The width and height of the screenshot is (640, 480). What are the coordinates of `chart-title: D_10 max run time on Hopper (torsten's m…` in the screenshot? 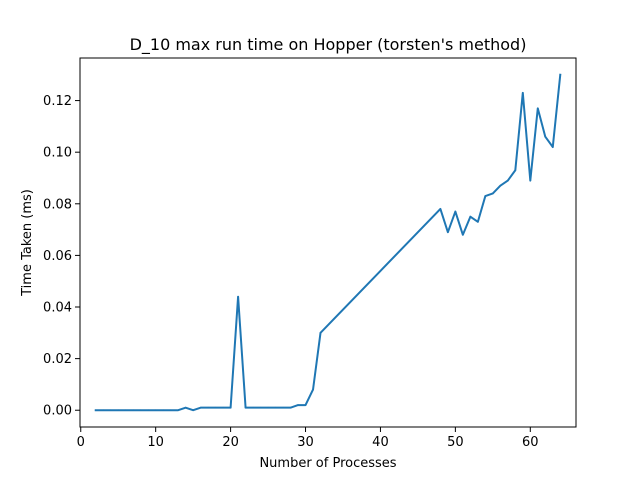 It's located at (328, 45).